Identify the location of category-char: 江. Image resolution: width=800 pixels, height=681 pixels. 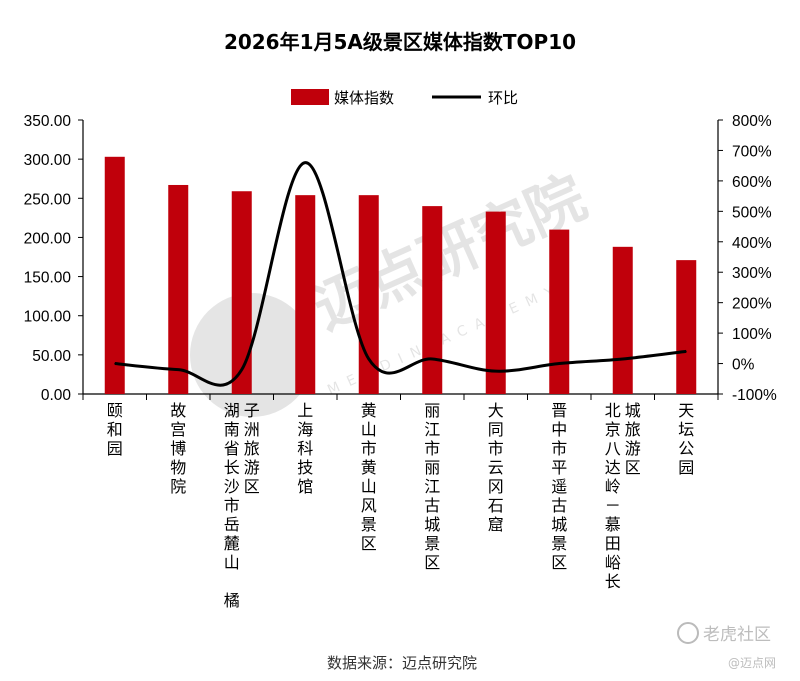
(432, 486).